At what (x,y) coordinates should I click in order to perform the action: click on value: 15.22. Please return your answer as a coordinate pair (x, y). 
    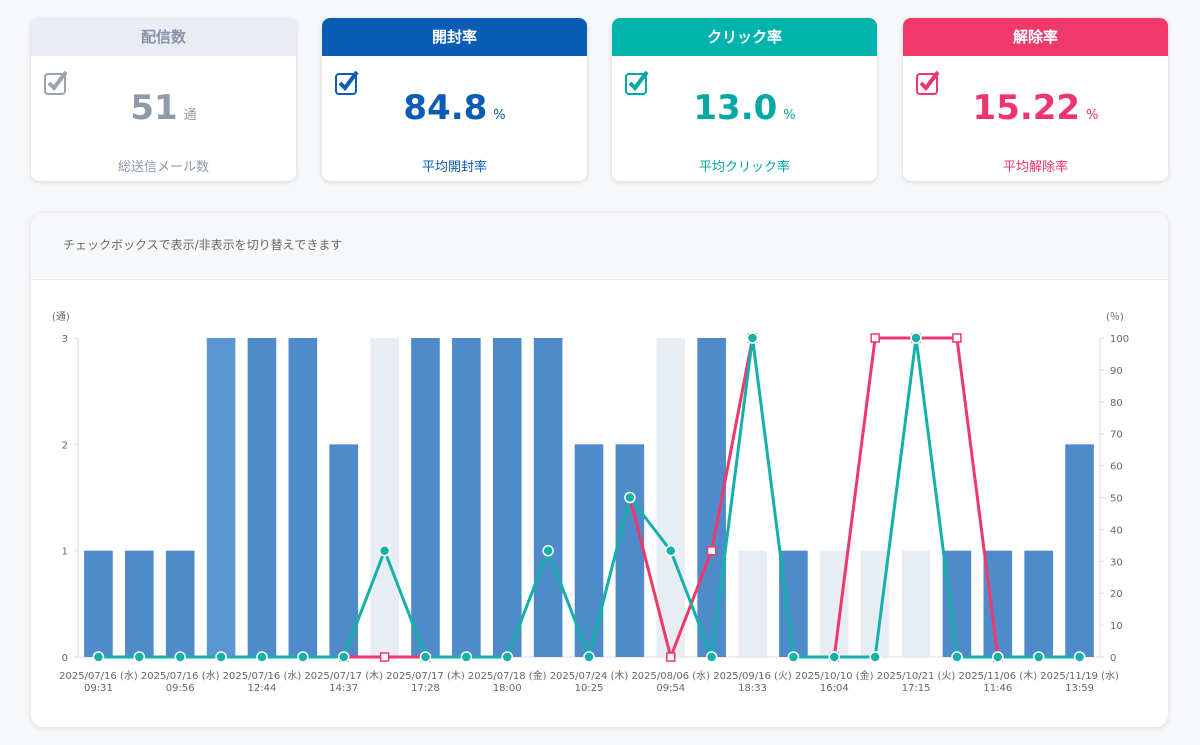
    Looking at the image, I should click on (1026, 108).